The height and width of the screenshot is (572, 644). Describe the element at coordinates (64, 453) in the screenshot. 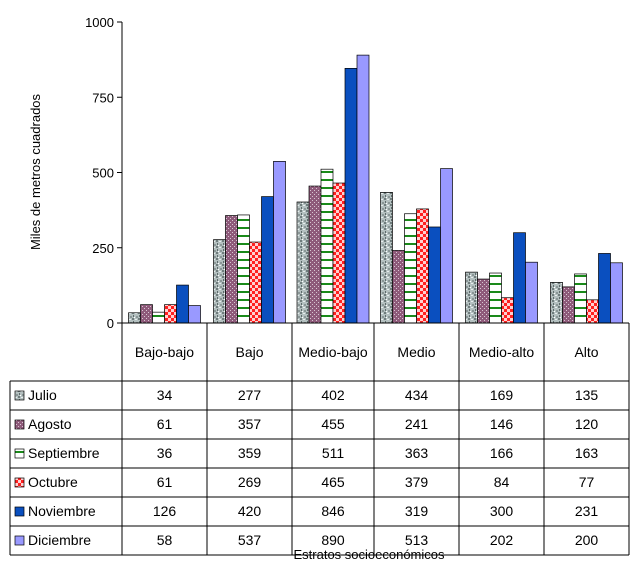

I see `series-name: Septiembre` at that location.